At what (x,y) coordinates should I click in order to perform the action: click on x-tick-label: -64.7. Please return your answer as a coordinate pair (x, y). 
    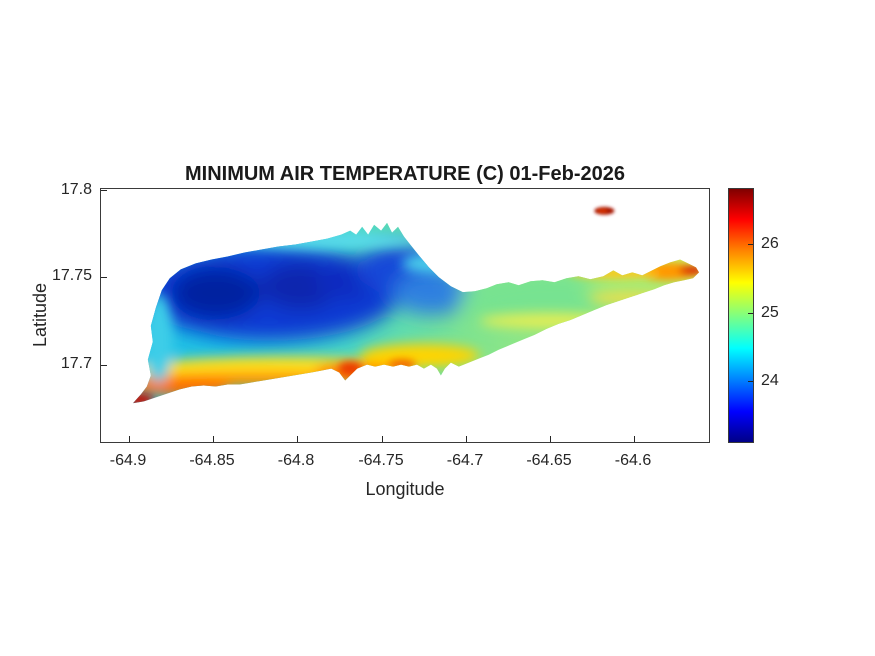
    Looking at the image, I should click on (465, 460).